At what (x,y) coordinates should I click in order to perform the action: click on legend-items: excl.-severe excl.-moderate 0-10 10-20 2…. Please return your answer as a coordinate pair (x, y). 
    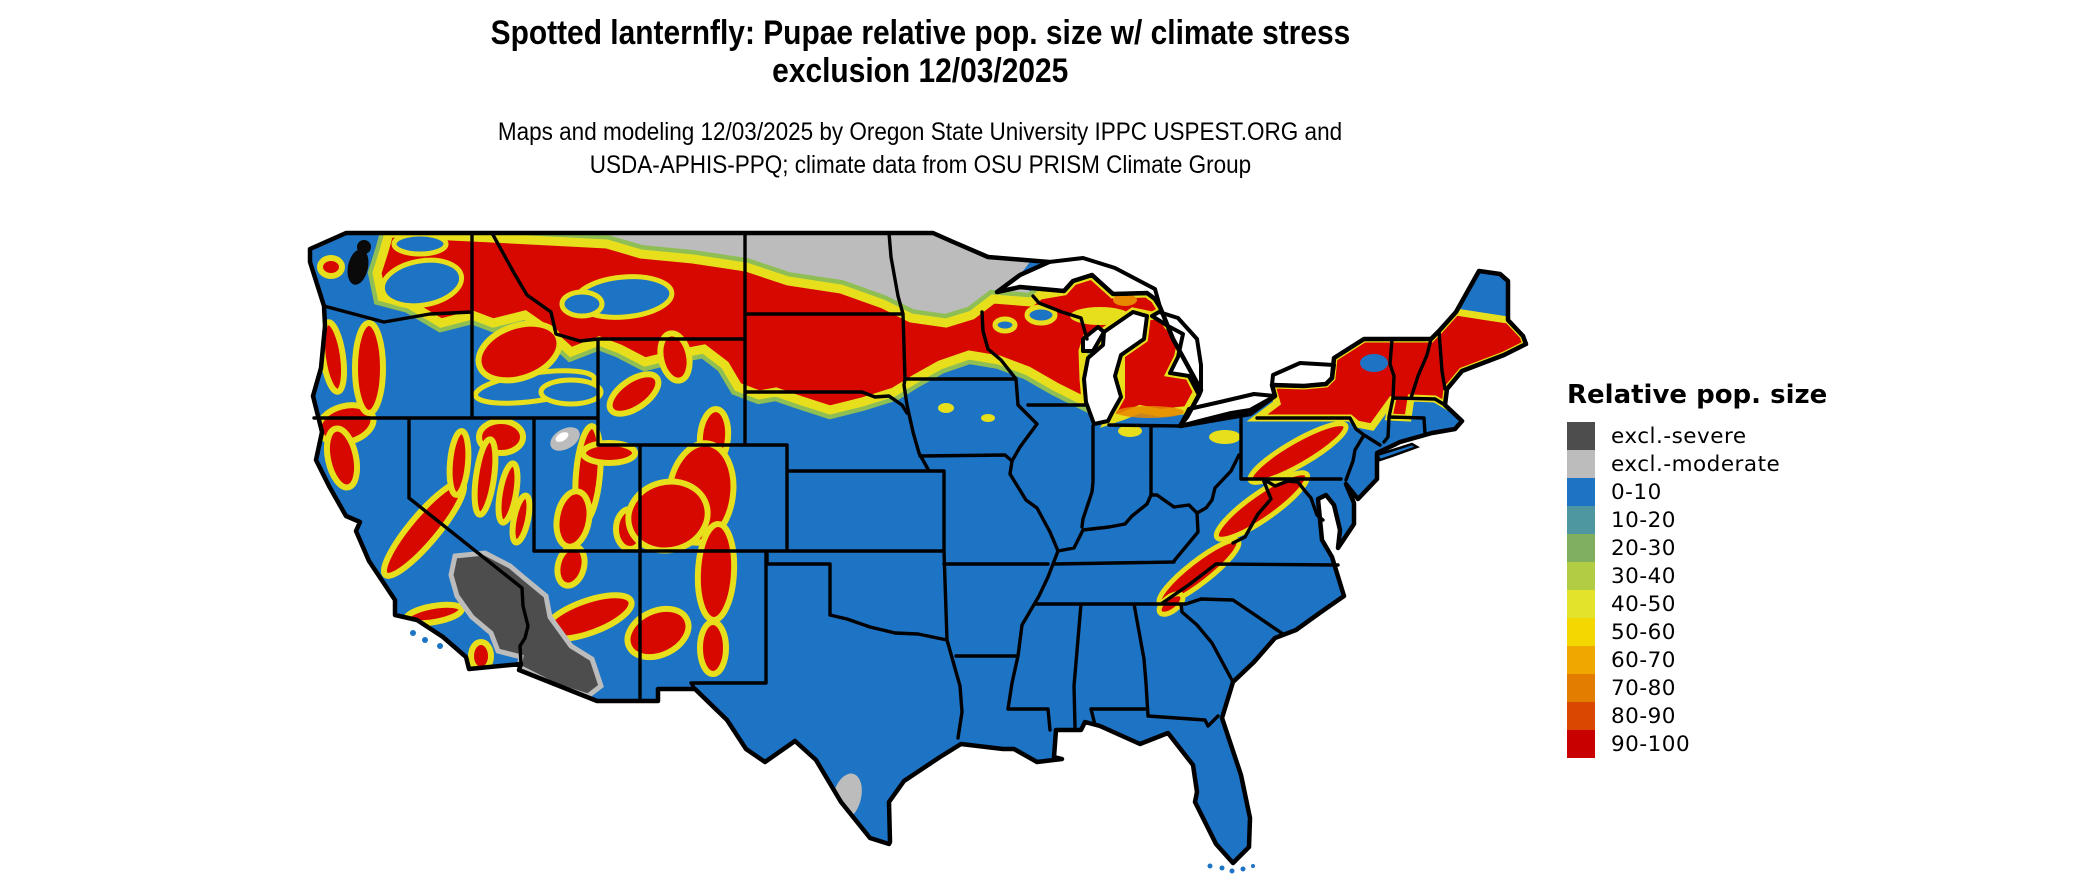
    Looking at the image, I should click on (1697, 590).